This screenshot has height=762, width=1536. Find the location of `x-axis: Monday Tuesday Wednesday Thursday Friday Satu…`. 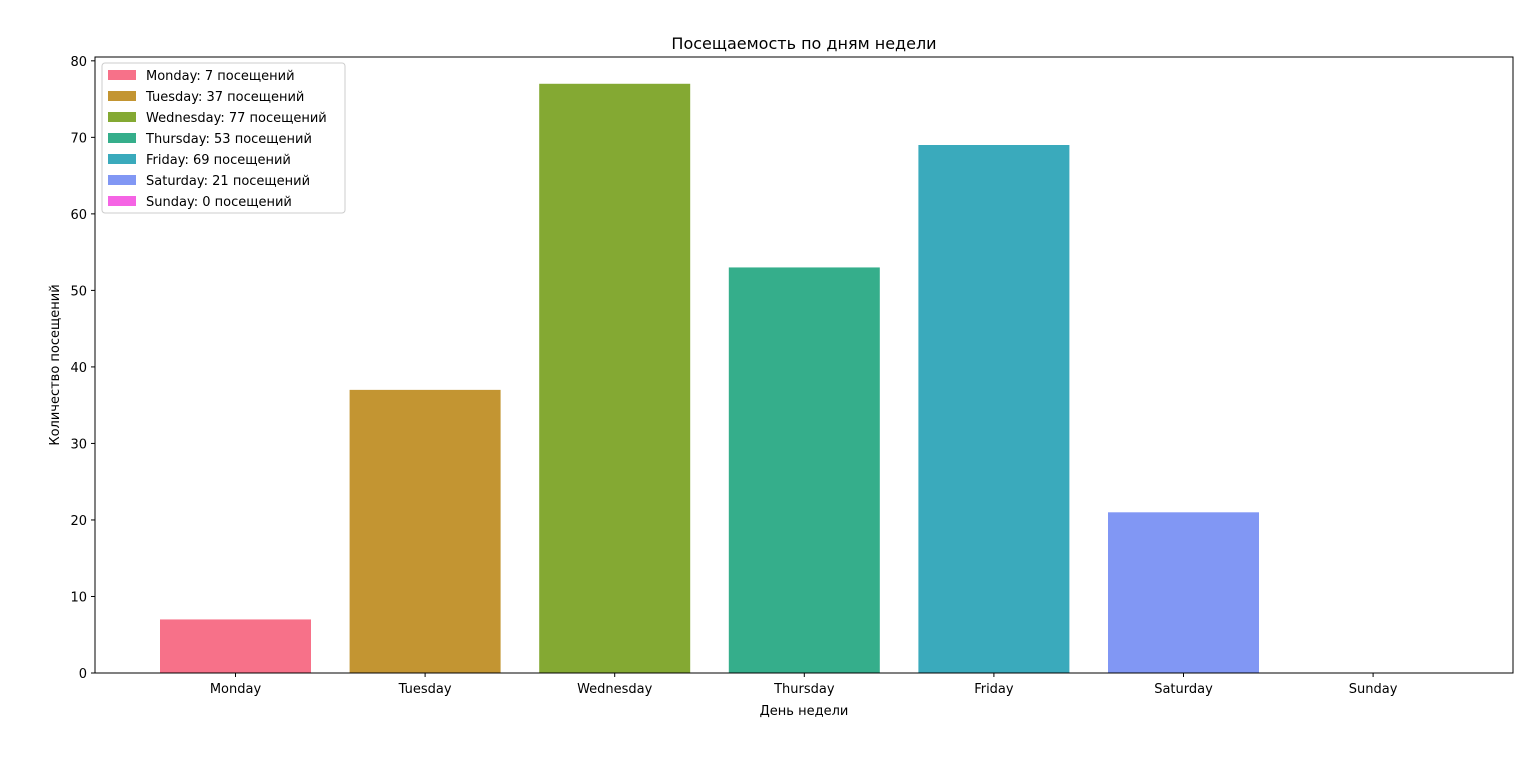

x-axis: Monday Tuesday Wednesday Thursday Friday Satu… is located at coordinates (804, 685).